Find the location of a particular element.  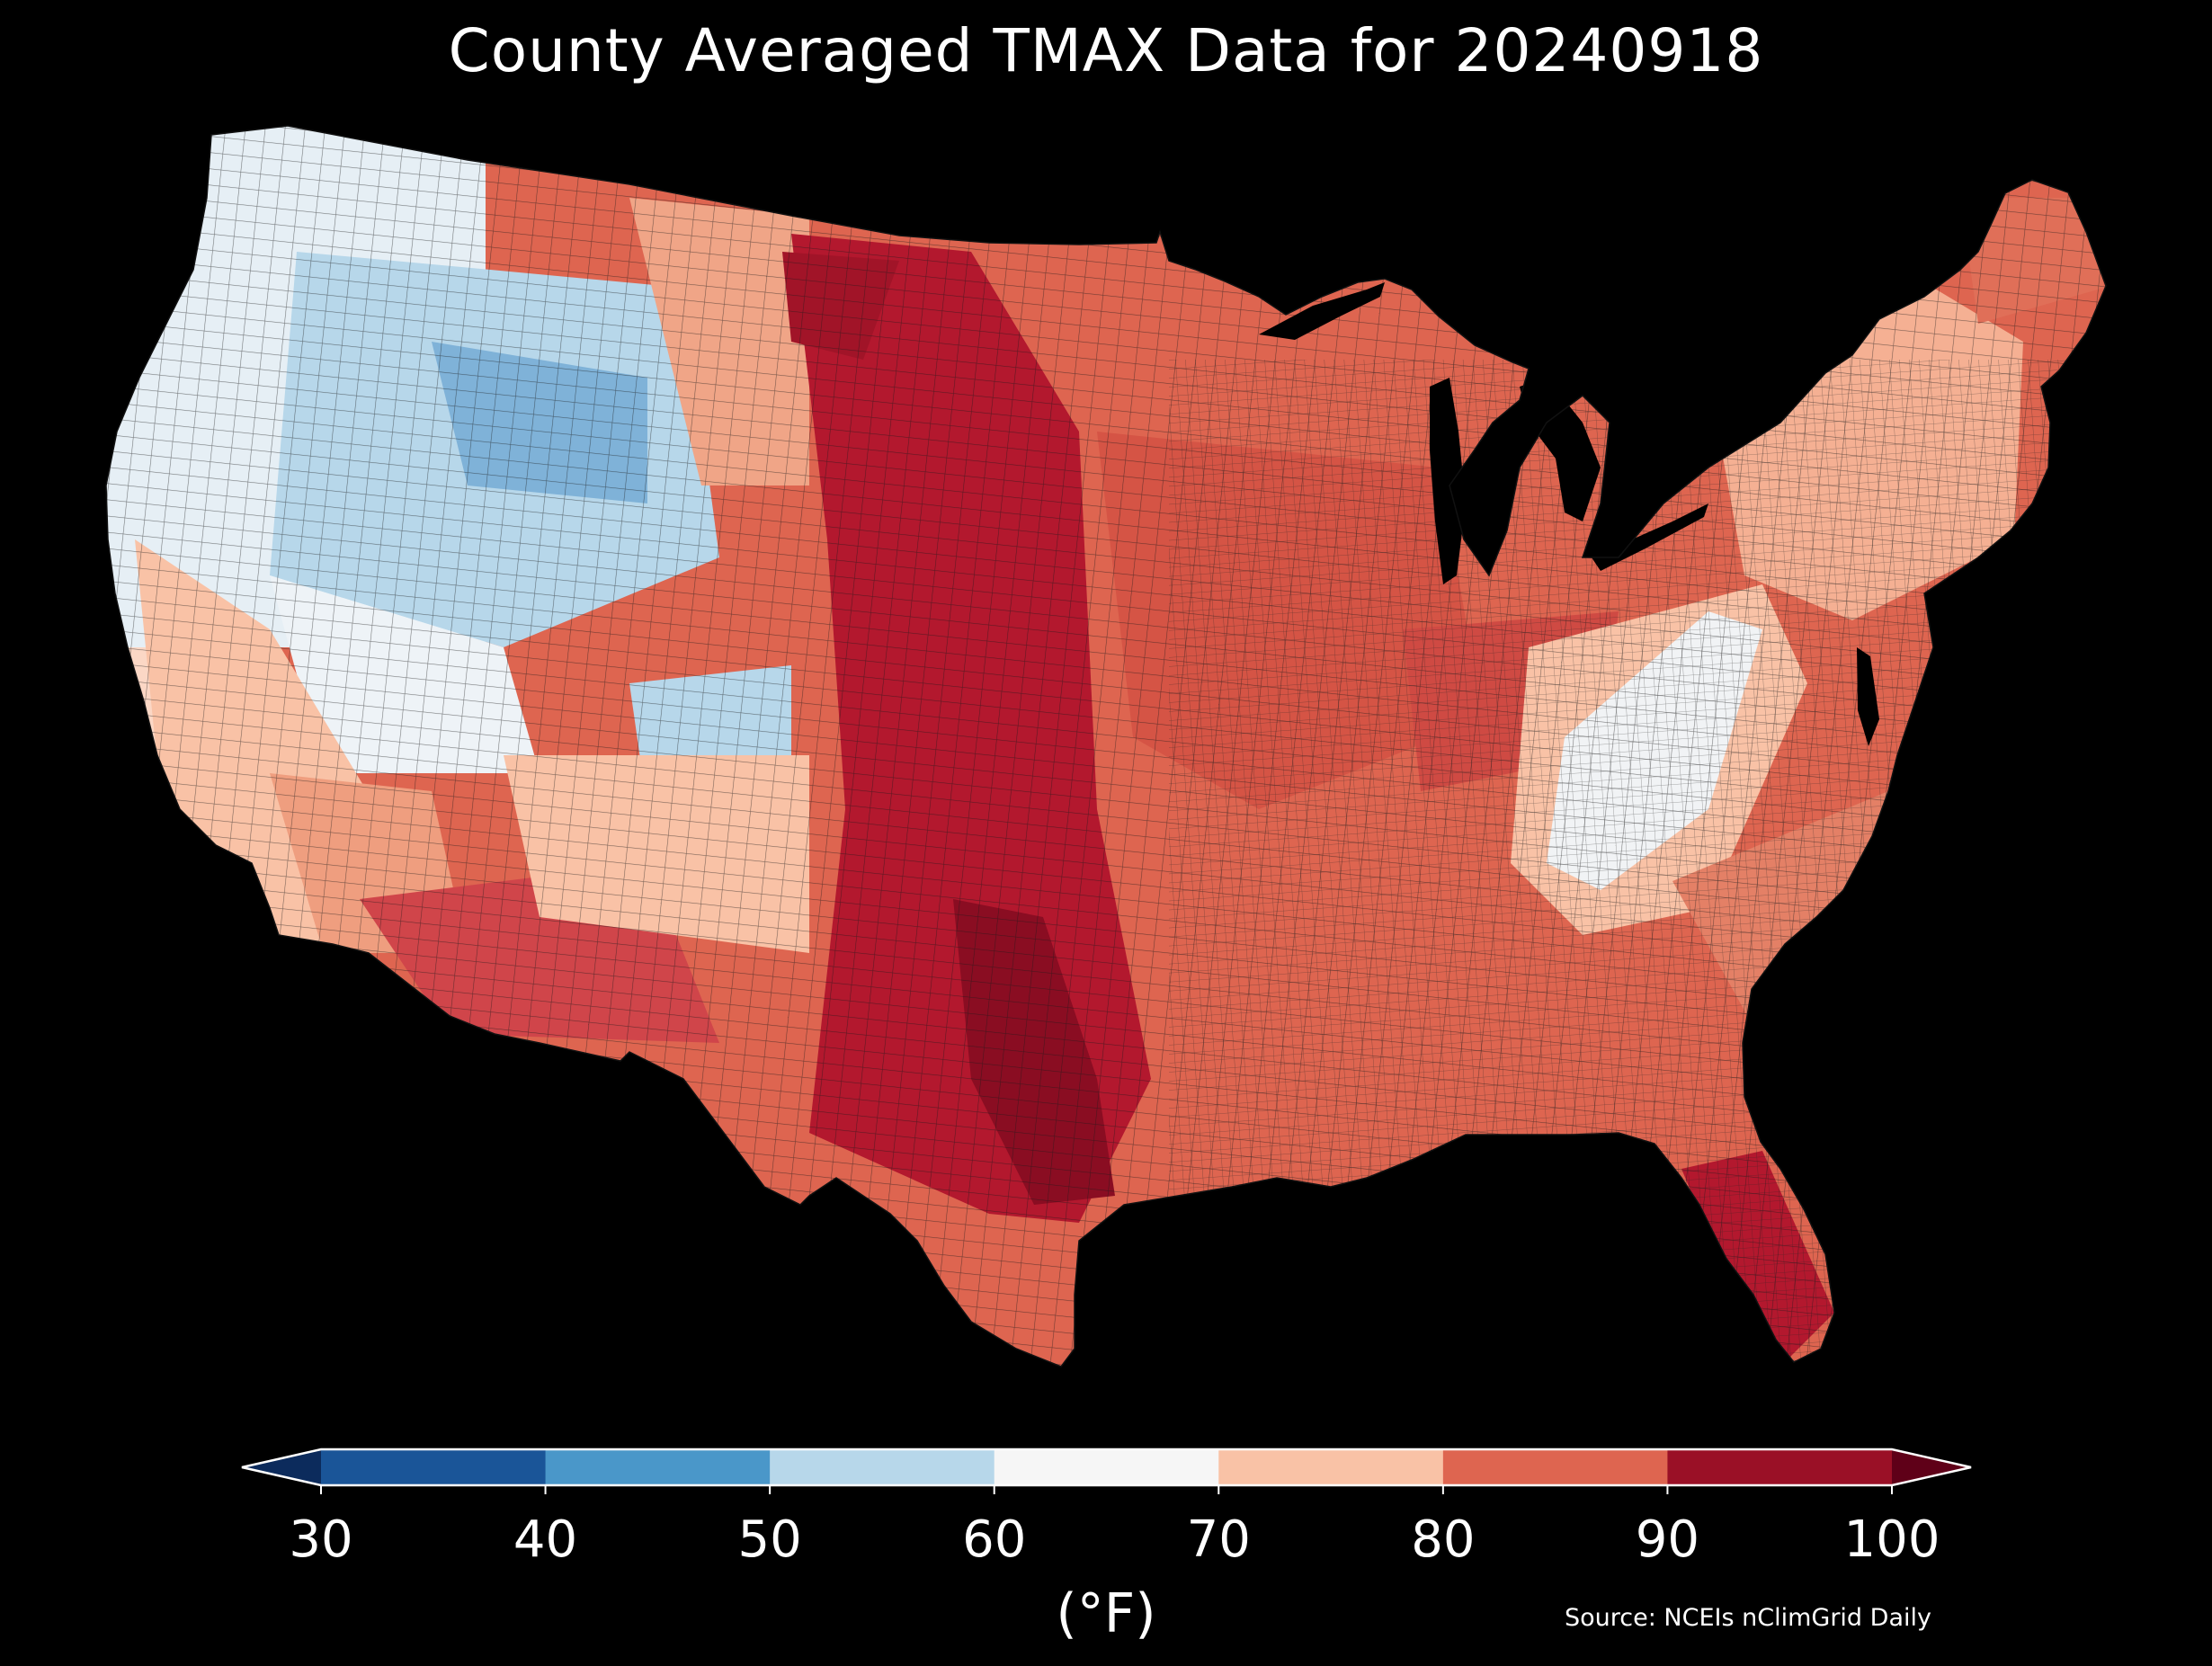

colorbar-tick-label: 30 is located at coordinates (321, 1540).